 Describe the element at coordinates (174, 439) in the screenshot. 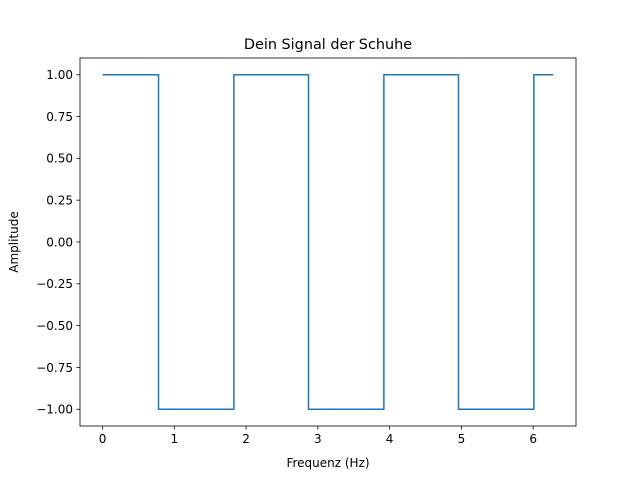

I see `x-tick-label: 1` at that location.